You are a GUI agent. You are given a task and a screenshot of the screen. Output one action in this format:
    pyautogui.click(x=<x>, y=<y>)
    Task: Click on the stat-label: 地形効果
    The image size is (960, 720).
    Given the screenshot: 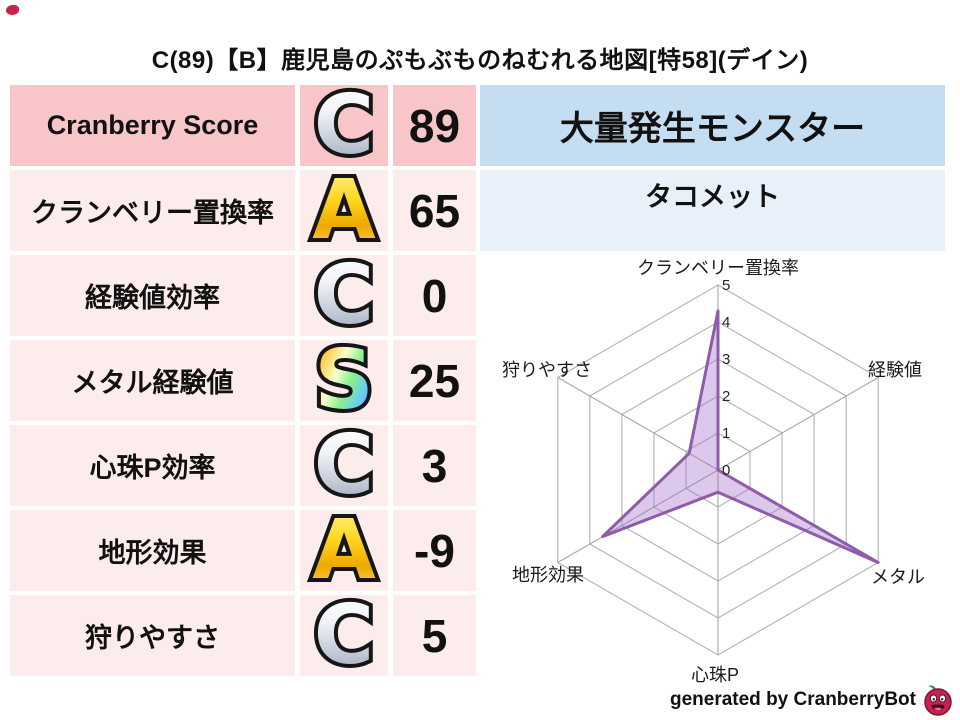 What is the action you would take?
    pyautogui.click(x=152, y=550)
    